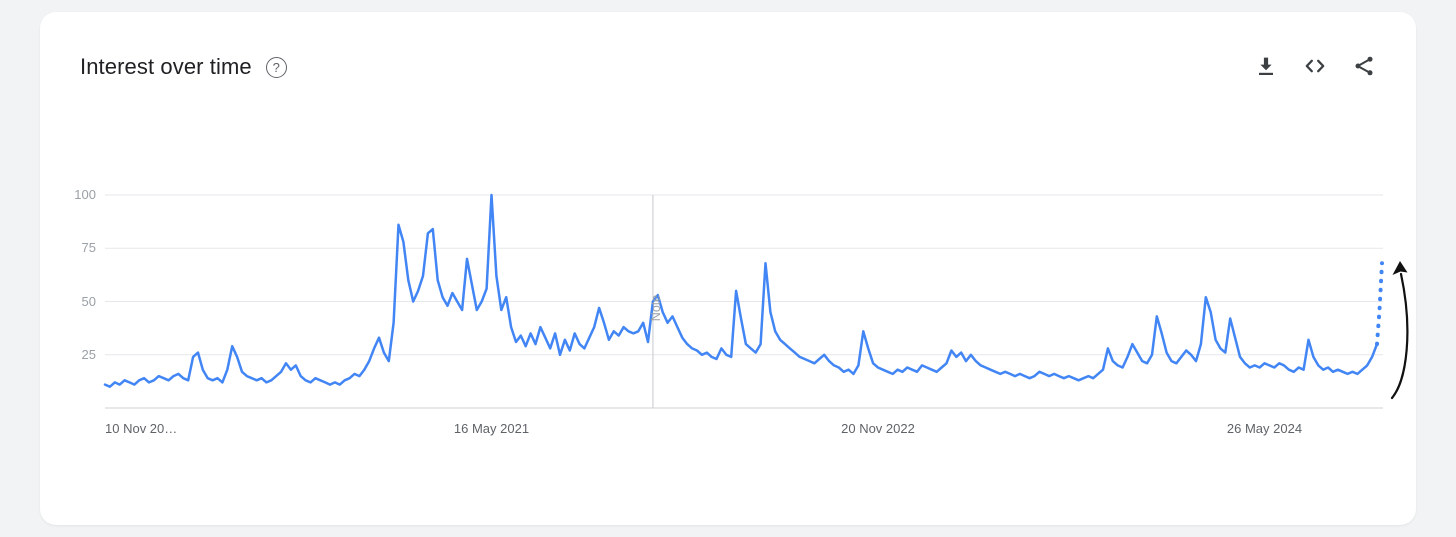  What do you see at coordinates (1266, 66) in the screenshot?
I see `download-icon` at bounding box center [1266, 66].